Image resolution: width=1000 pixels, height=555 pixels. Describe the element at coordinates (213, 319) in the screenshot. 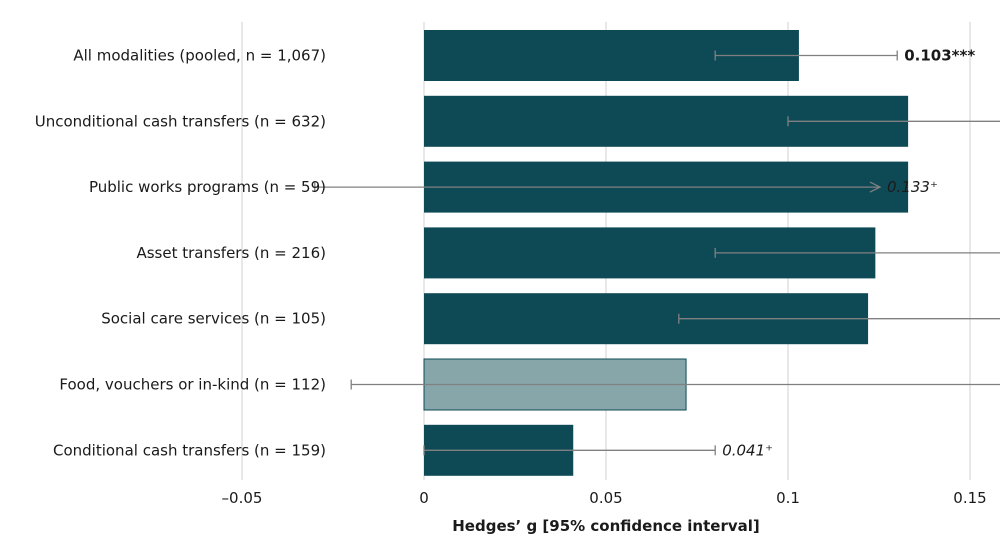

I see `category-label: Social care services (n = 105)` at that location.